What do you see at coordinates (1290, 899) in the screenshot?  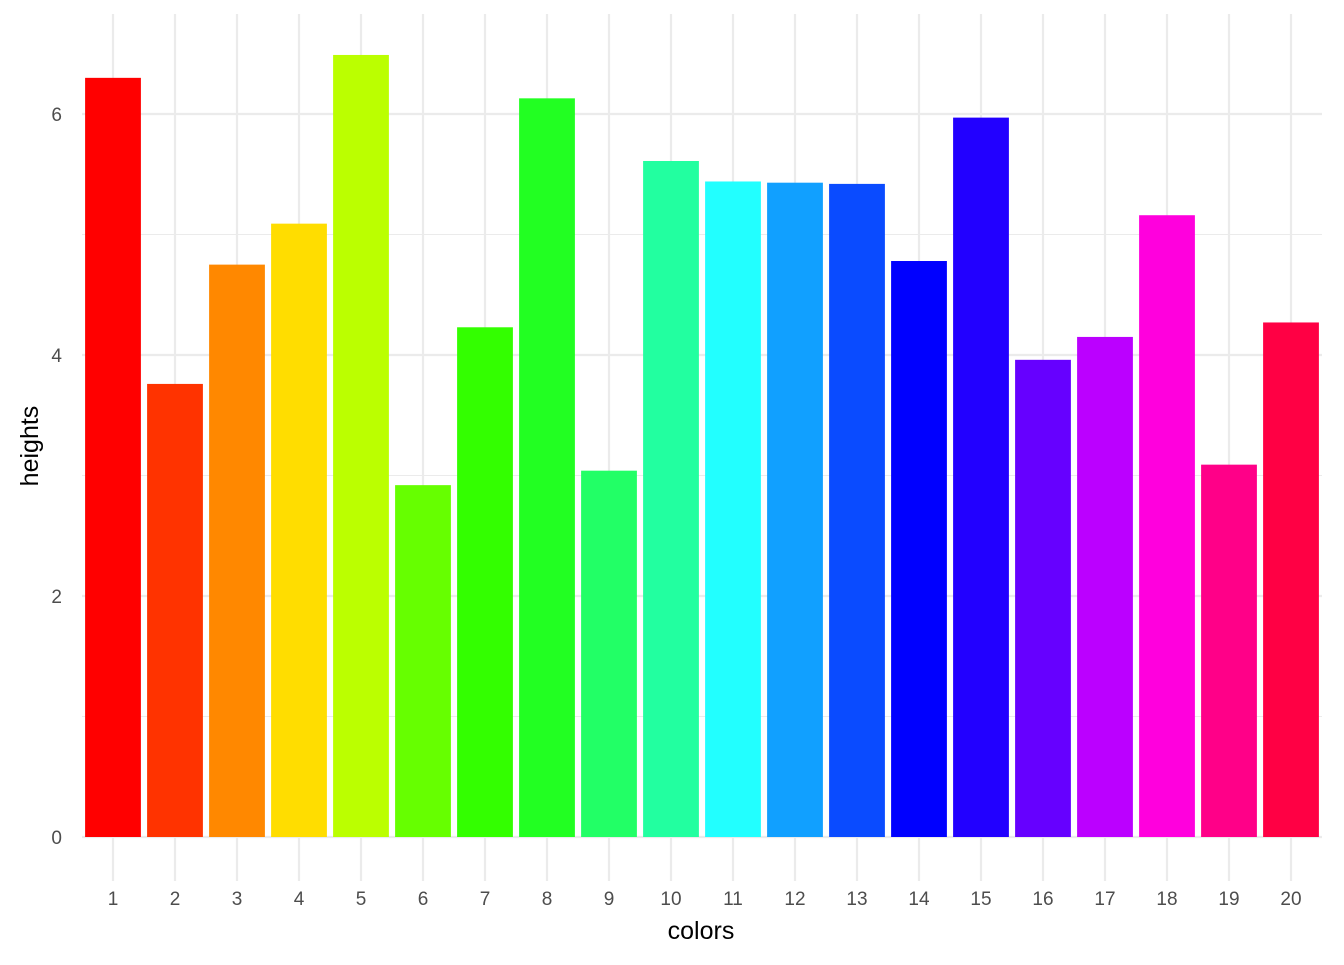 I see `x-tick-label: 20` at bounding box center [1290, 899].